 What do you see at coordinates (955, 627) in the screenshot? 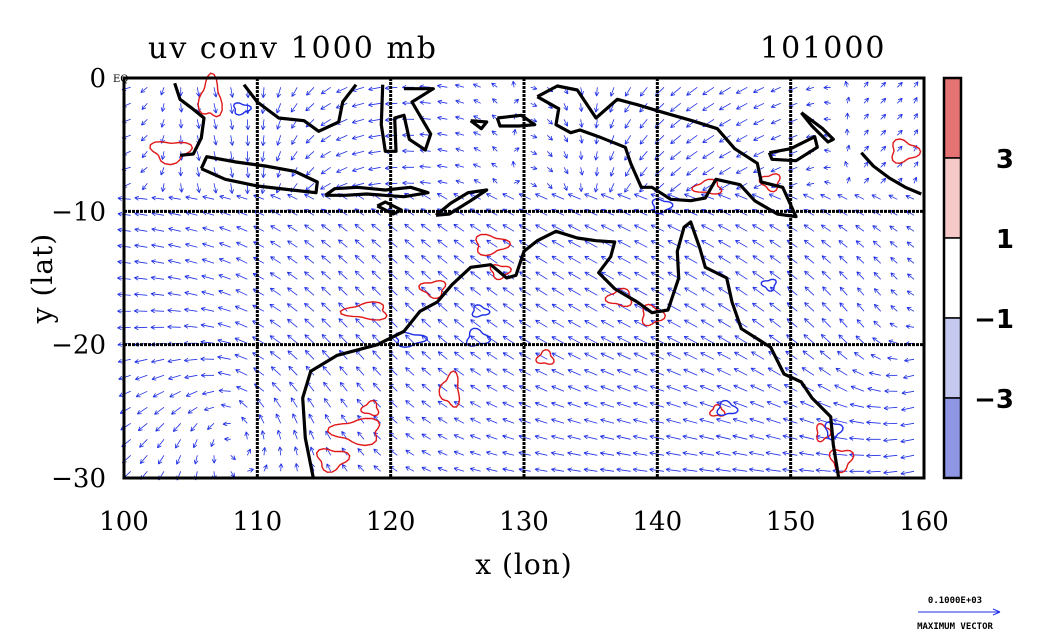
I see `reference-vector-label: MAXIMUM VECTOR` at bounding box center [955, 627].